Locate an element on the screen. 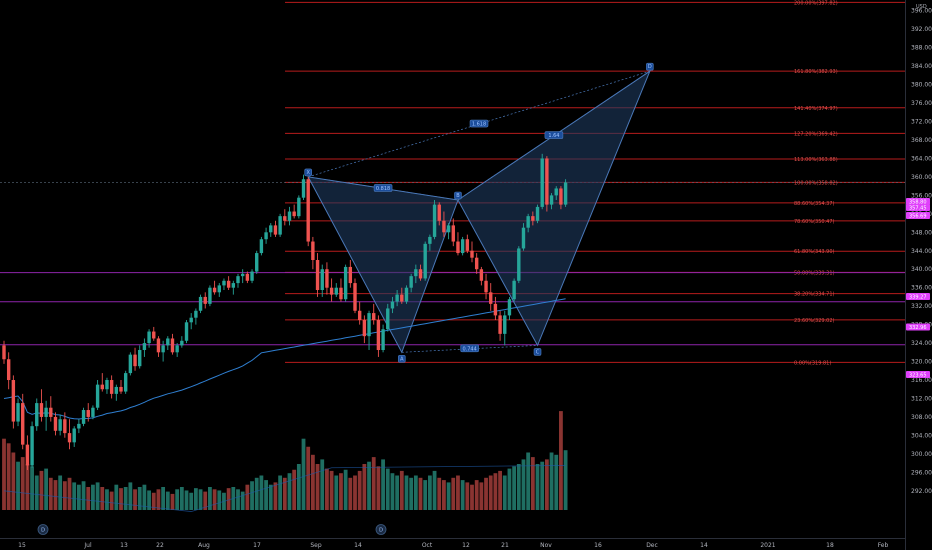 The width and height of the screenshot is (932, 550). price-tag-label: 323.65 is located at coordinates (918, 376).